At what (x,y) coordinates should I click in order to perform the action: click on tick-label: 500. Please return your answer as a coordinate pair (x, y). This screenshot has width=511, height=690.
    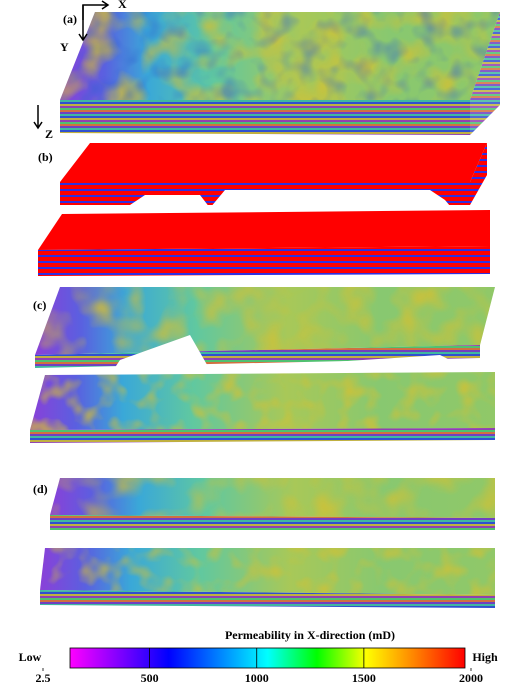
    Looking at the image, I should click on (150, 678).